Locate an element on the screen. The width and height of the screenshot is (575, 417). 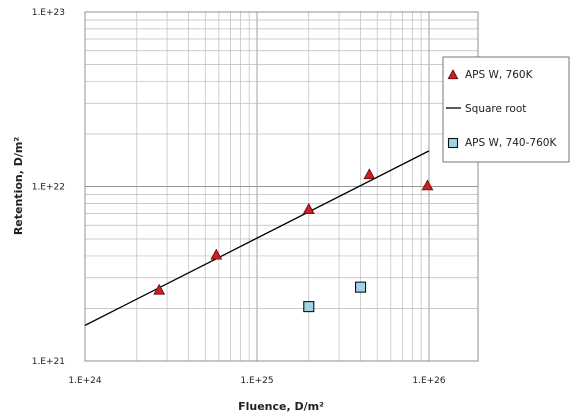
legend-triangle-marker is located at coordinates (453, 74).